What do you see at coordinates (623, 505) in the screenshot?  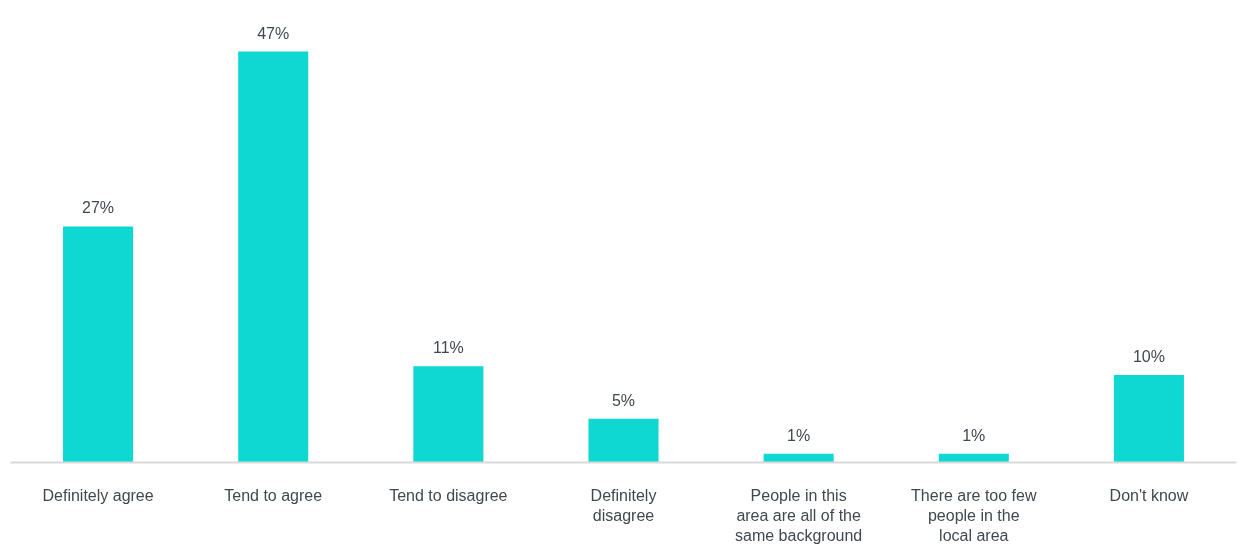 I see `x-tick-label: Definitely disagree` at bounding box center [623, 505].